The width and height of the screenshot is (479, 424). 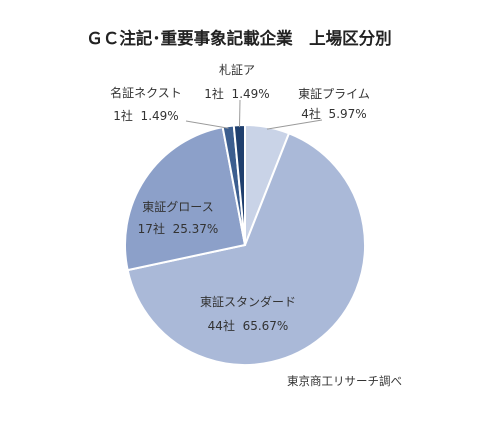 I want to click on slice-value-label-1: 4社 5.97%, so click(x=333, y=113).